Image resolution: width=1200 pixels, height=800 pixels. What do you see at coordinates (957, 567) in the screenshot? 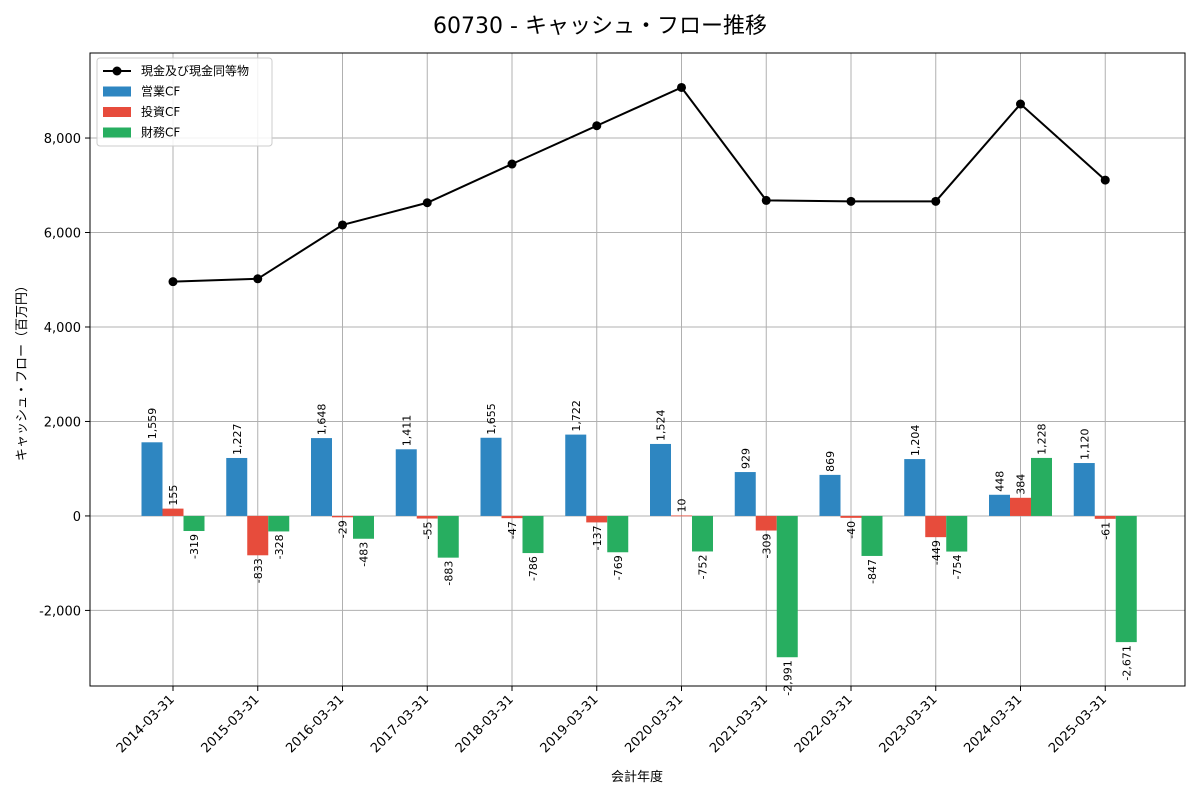
I see `bar-value-label: -754` at bounding box center [957, 567].